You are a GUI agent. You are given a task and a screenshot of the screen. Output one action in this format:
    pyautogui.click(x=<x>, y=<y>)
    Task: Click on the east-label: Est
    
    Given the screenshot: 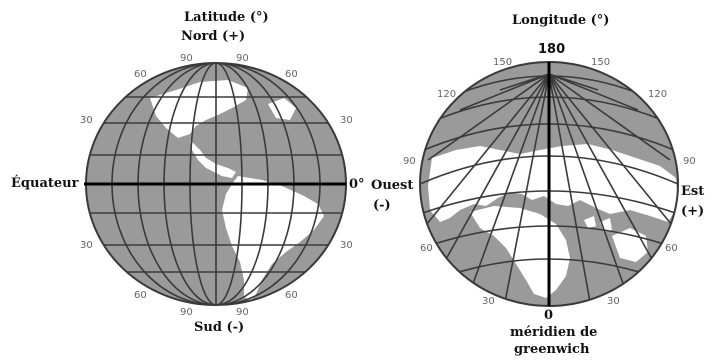 What is the action you would take?
    pyautogui.click(x=693, y=191)
    